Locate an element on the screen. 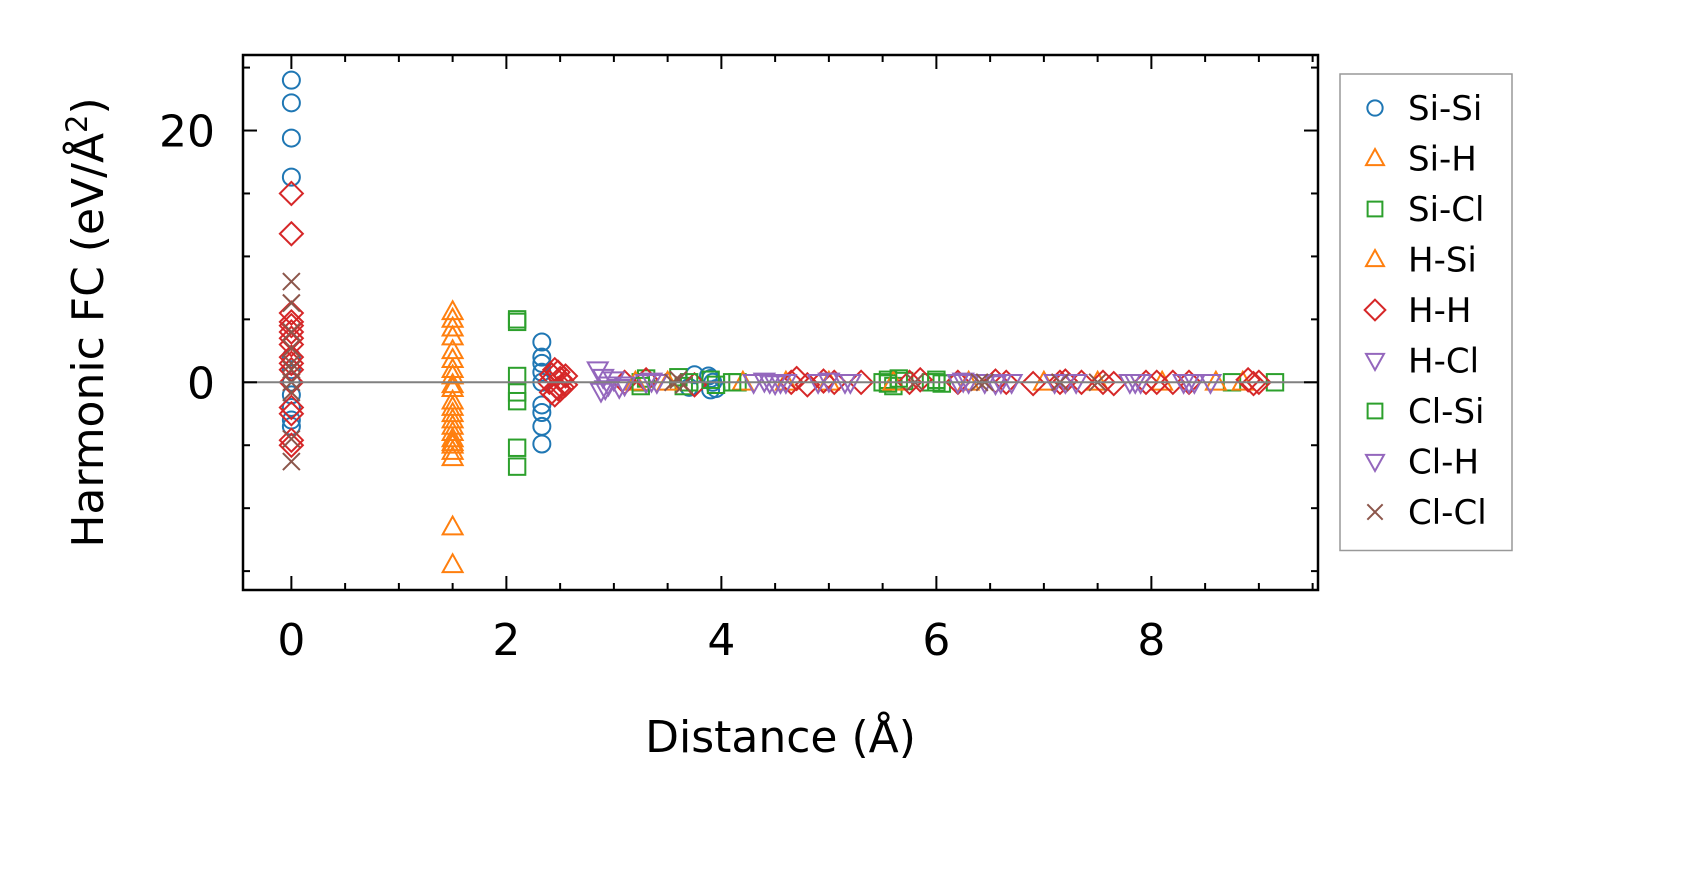 The width and height of the screenshot is (1694, 883). legend-entry: H-Cl is located at coordinates (1421, 362).